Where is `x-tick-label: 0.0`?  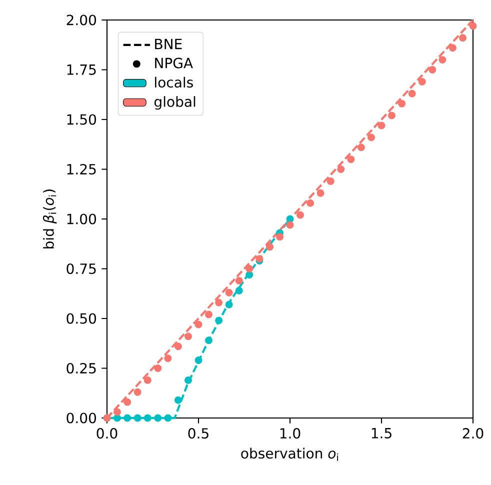
x-tick-label: 0.0 is located at coordinates (107, 433).